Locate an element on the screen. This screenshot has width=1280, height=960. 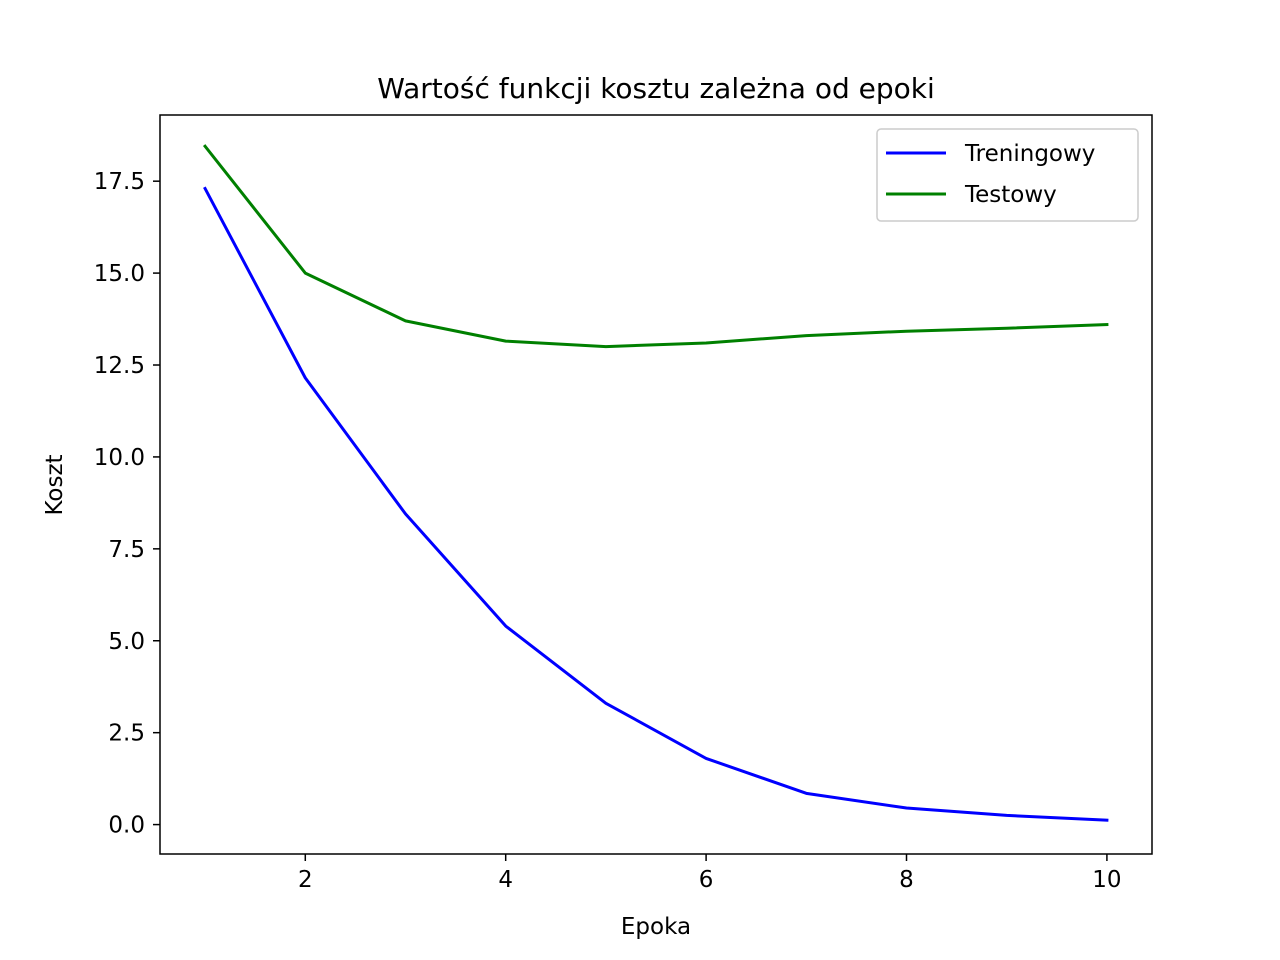
x-axis-label: Epoka is located at coordinates (656, 927).